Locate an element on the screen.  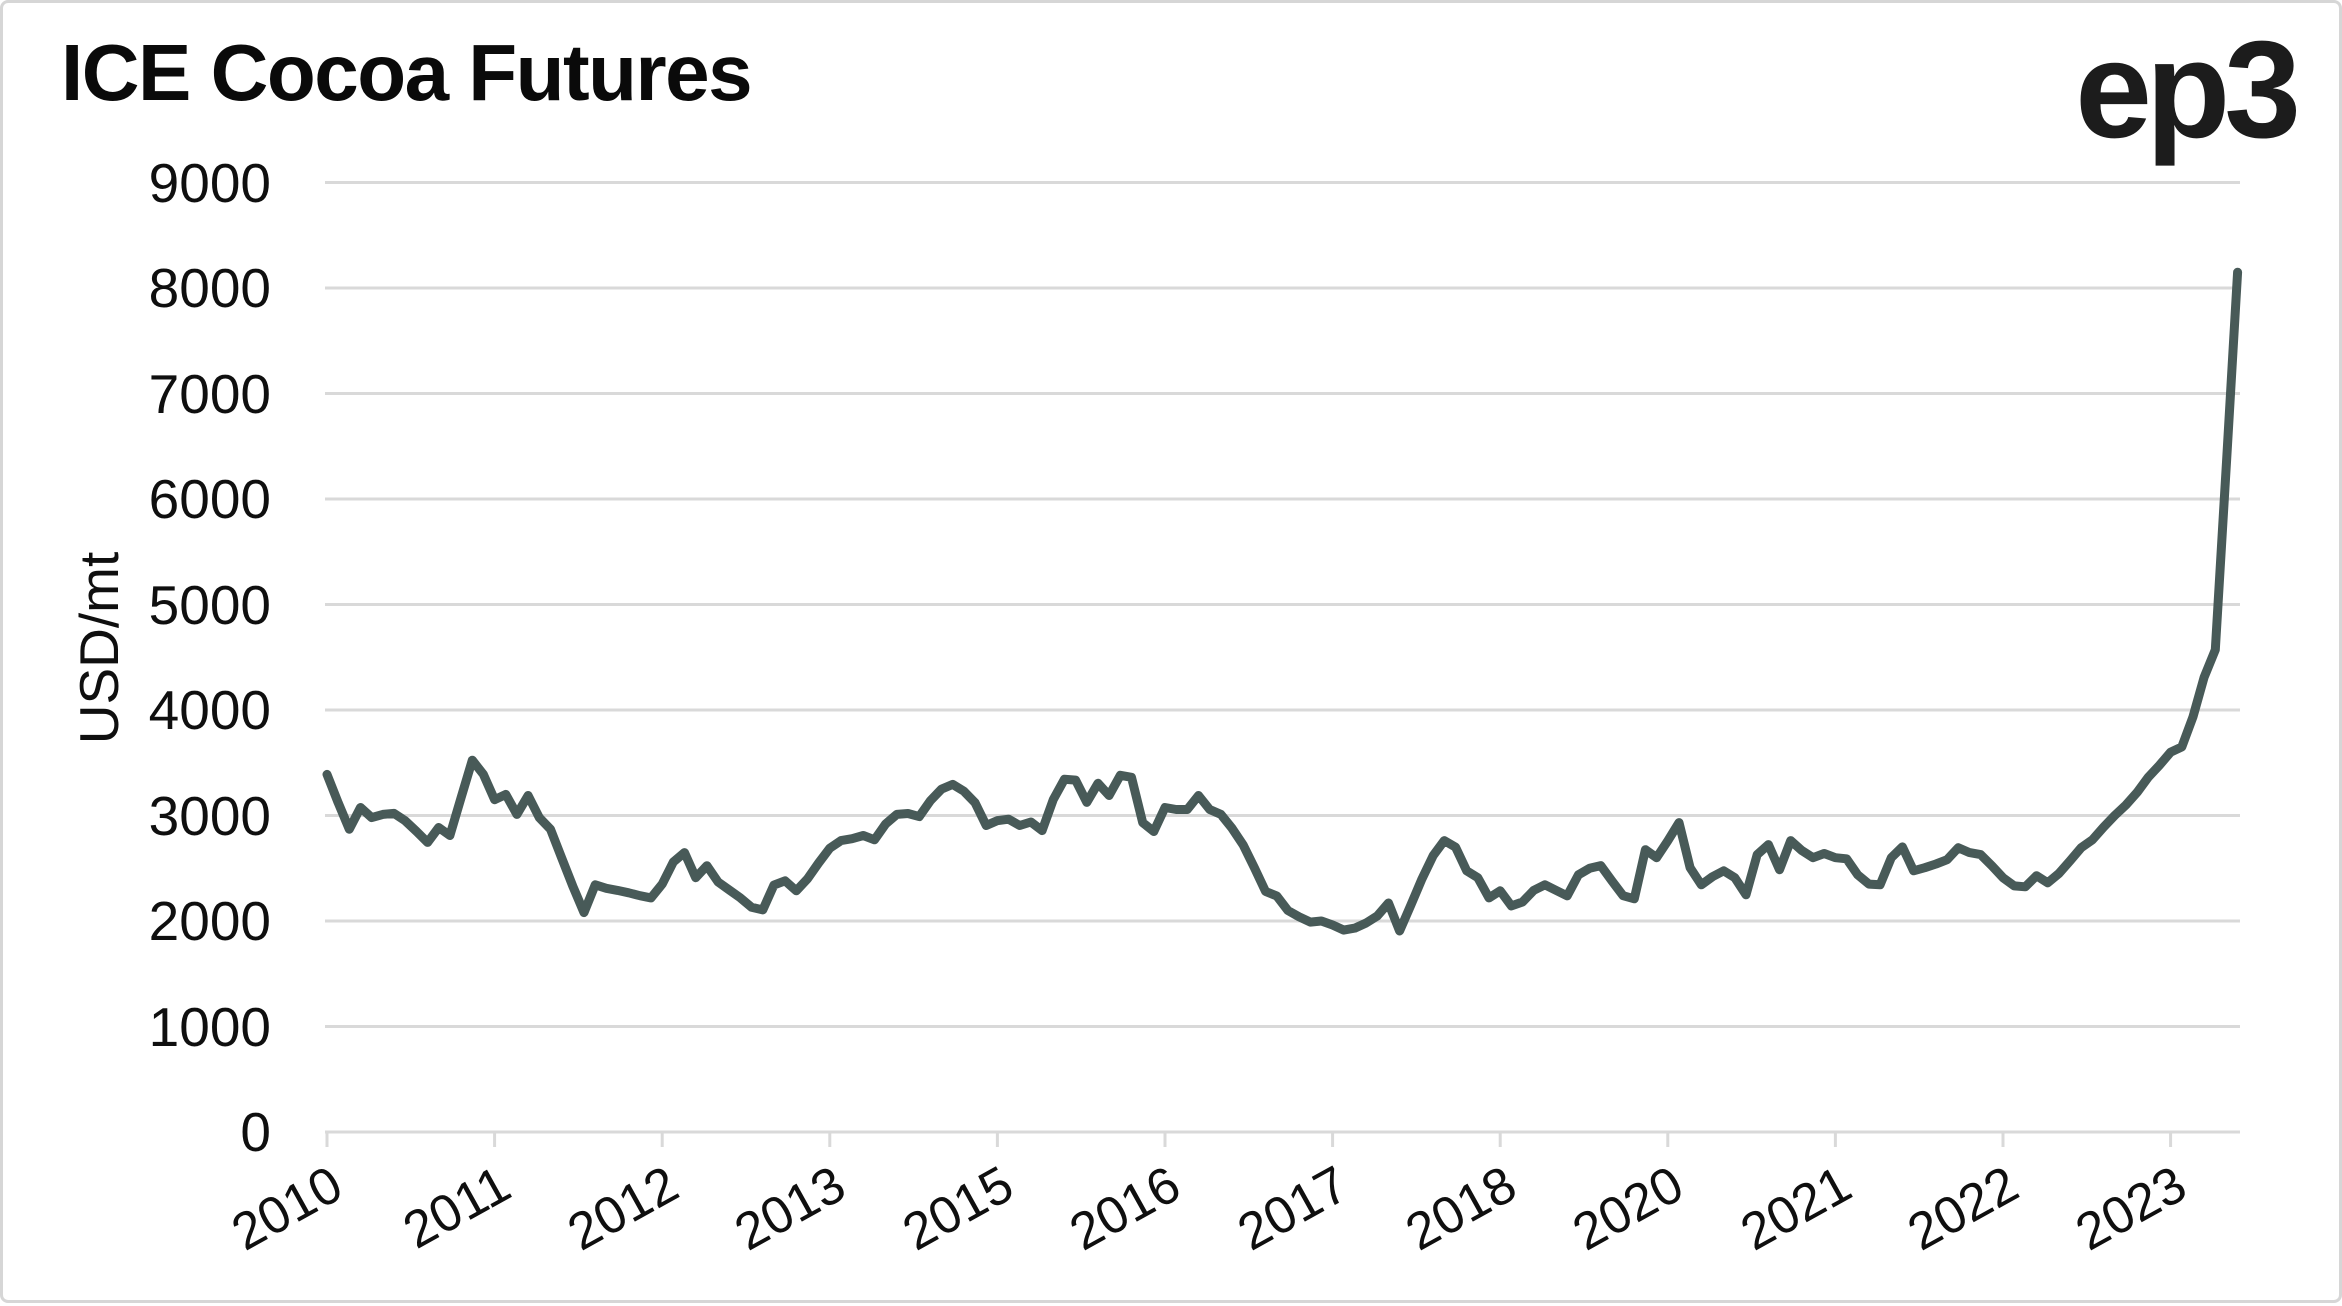
y-tick-label: 9000 is located at coordinates (209, 182).